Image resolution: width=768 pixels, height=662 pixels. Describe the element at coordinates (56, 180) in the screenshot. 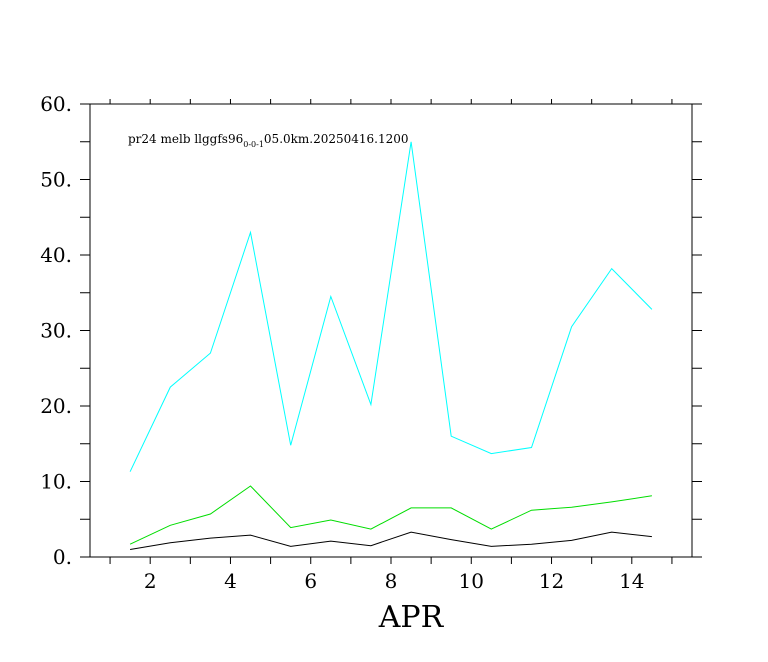

I see `y-tick-label: 50.` at that location.